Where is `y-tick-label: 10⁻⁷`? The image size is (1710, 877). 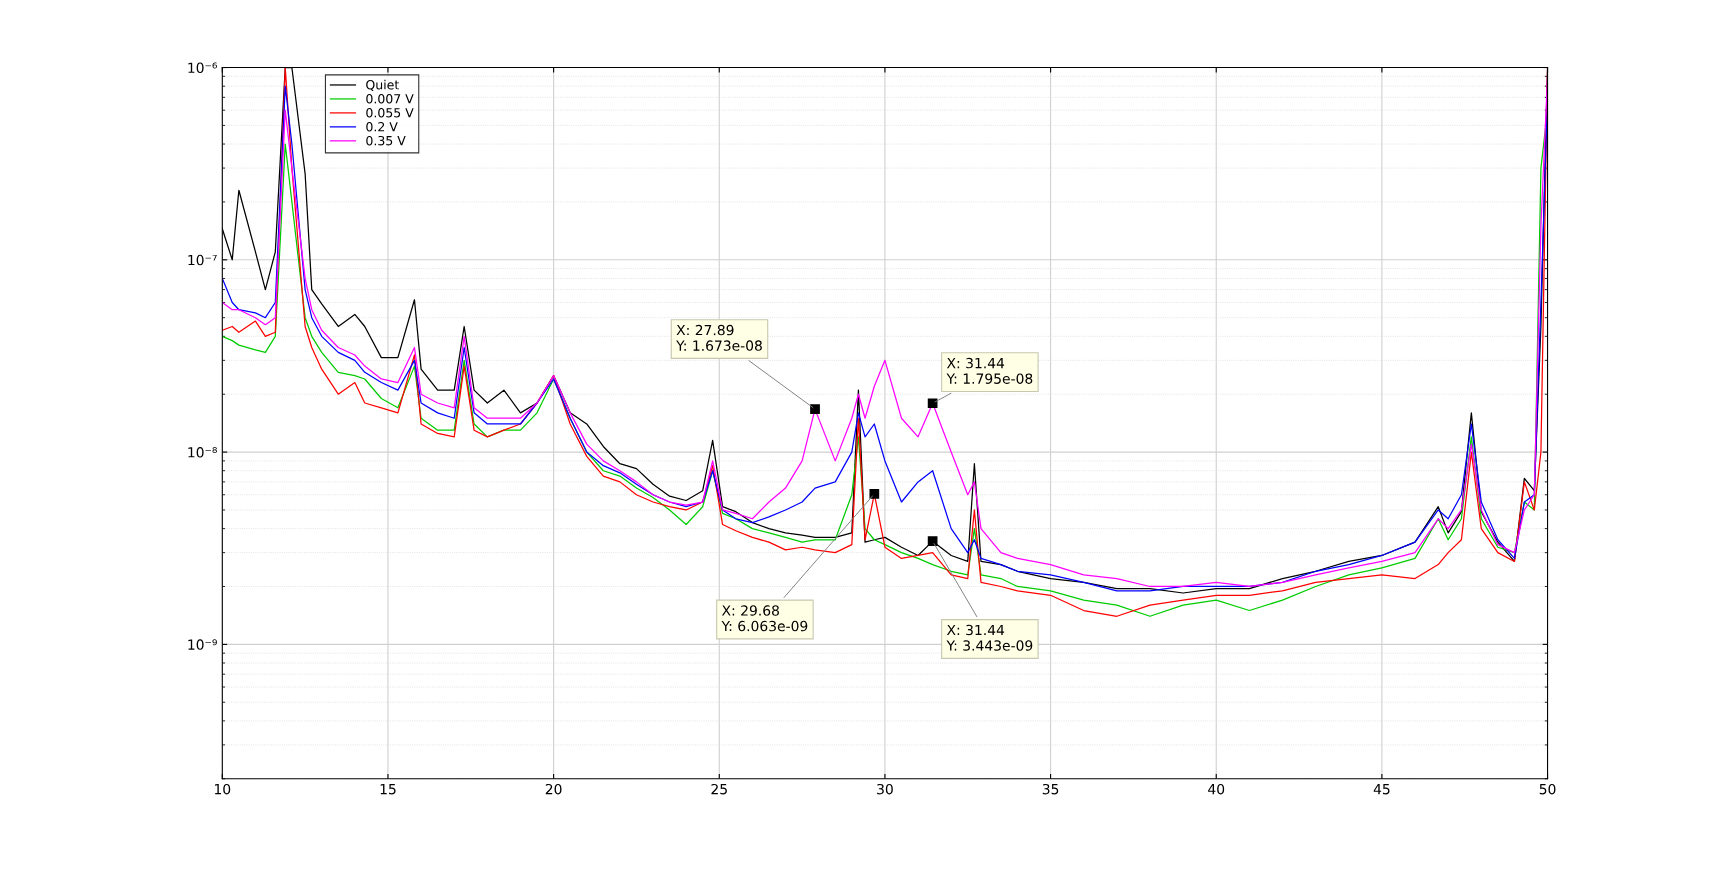
y-tick-label: 10⁻⁷ is located at coordinates (202, 260).